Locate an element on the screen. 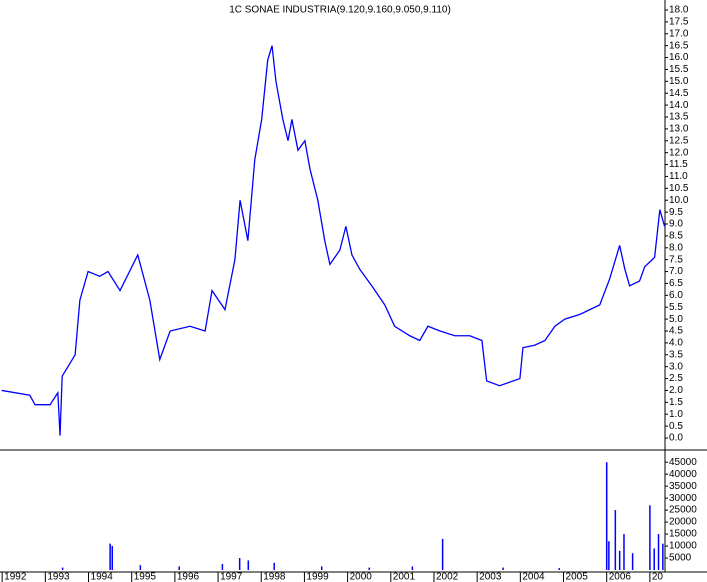  x-tick-label: 20 is located at coordinates (658, 577).